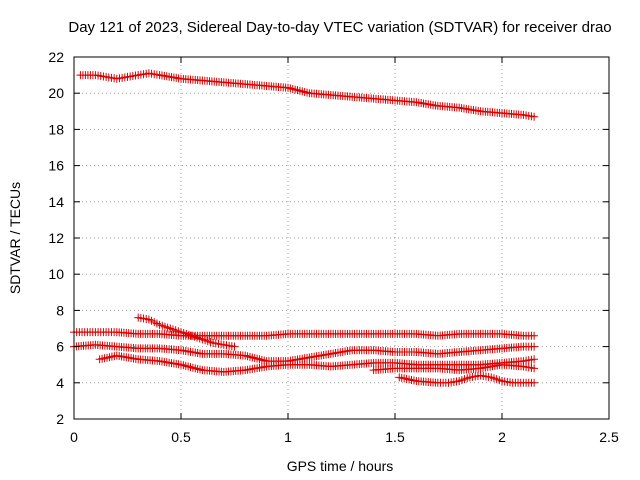  What do you see at coordinates (56, 202) in the screenshot?
I see `y-tick-label: 14` at bounding box center [56, 202].